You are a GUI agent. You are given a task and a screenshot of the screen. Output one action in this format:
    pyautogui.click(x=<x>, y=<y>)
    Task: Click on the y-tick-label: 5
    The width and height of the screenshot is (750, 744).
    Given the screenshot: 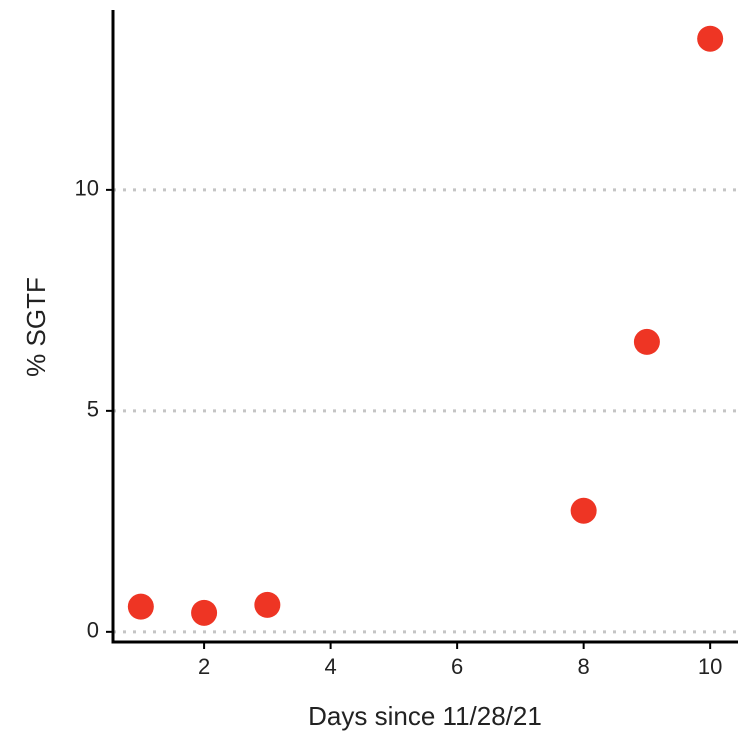 What is the action you would take?
    pyautogui.click(x=93, y=409)
    